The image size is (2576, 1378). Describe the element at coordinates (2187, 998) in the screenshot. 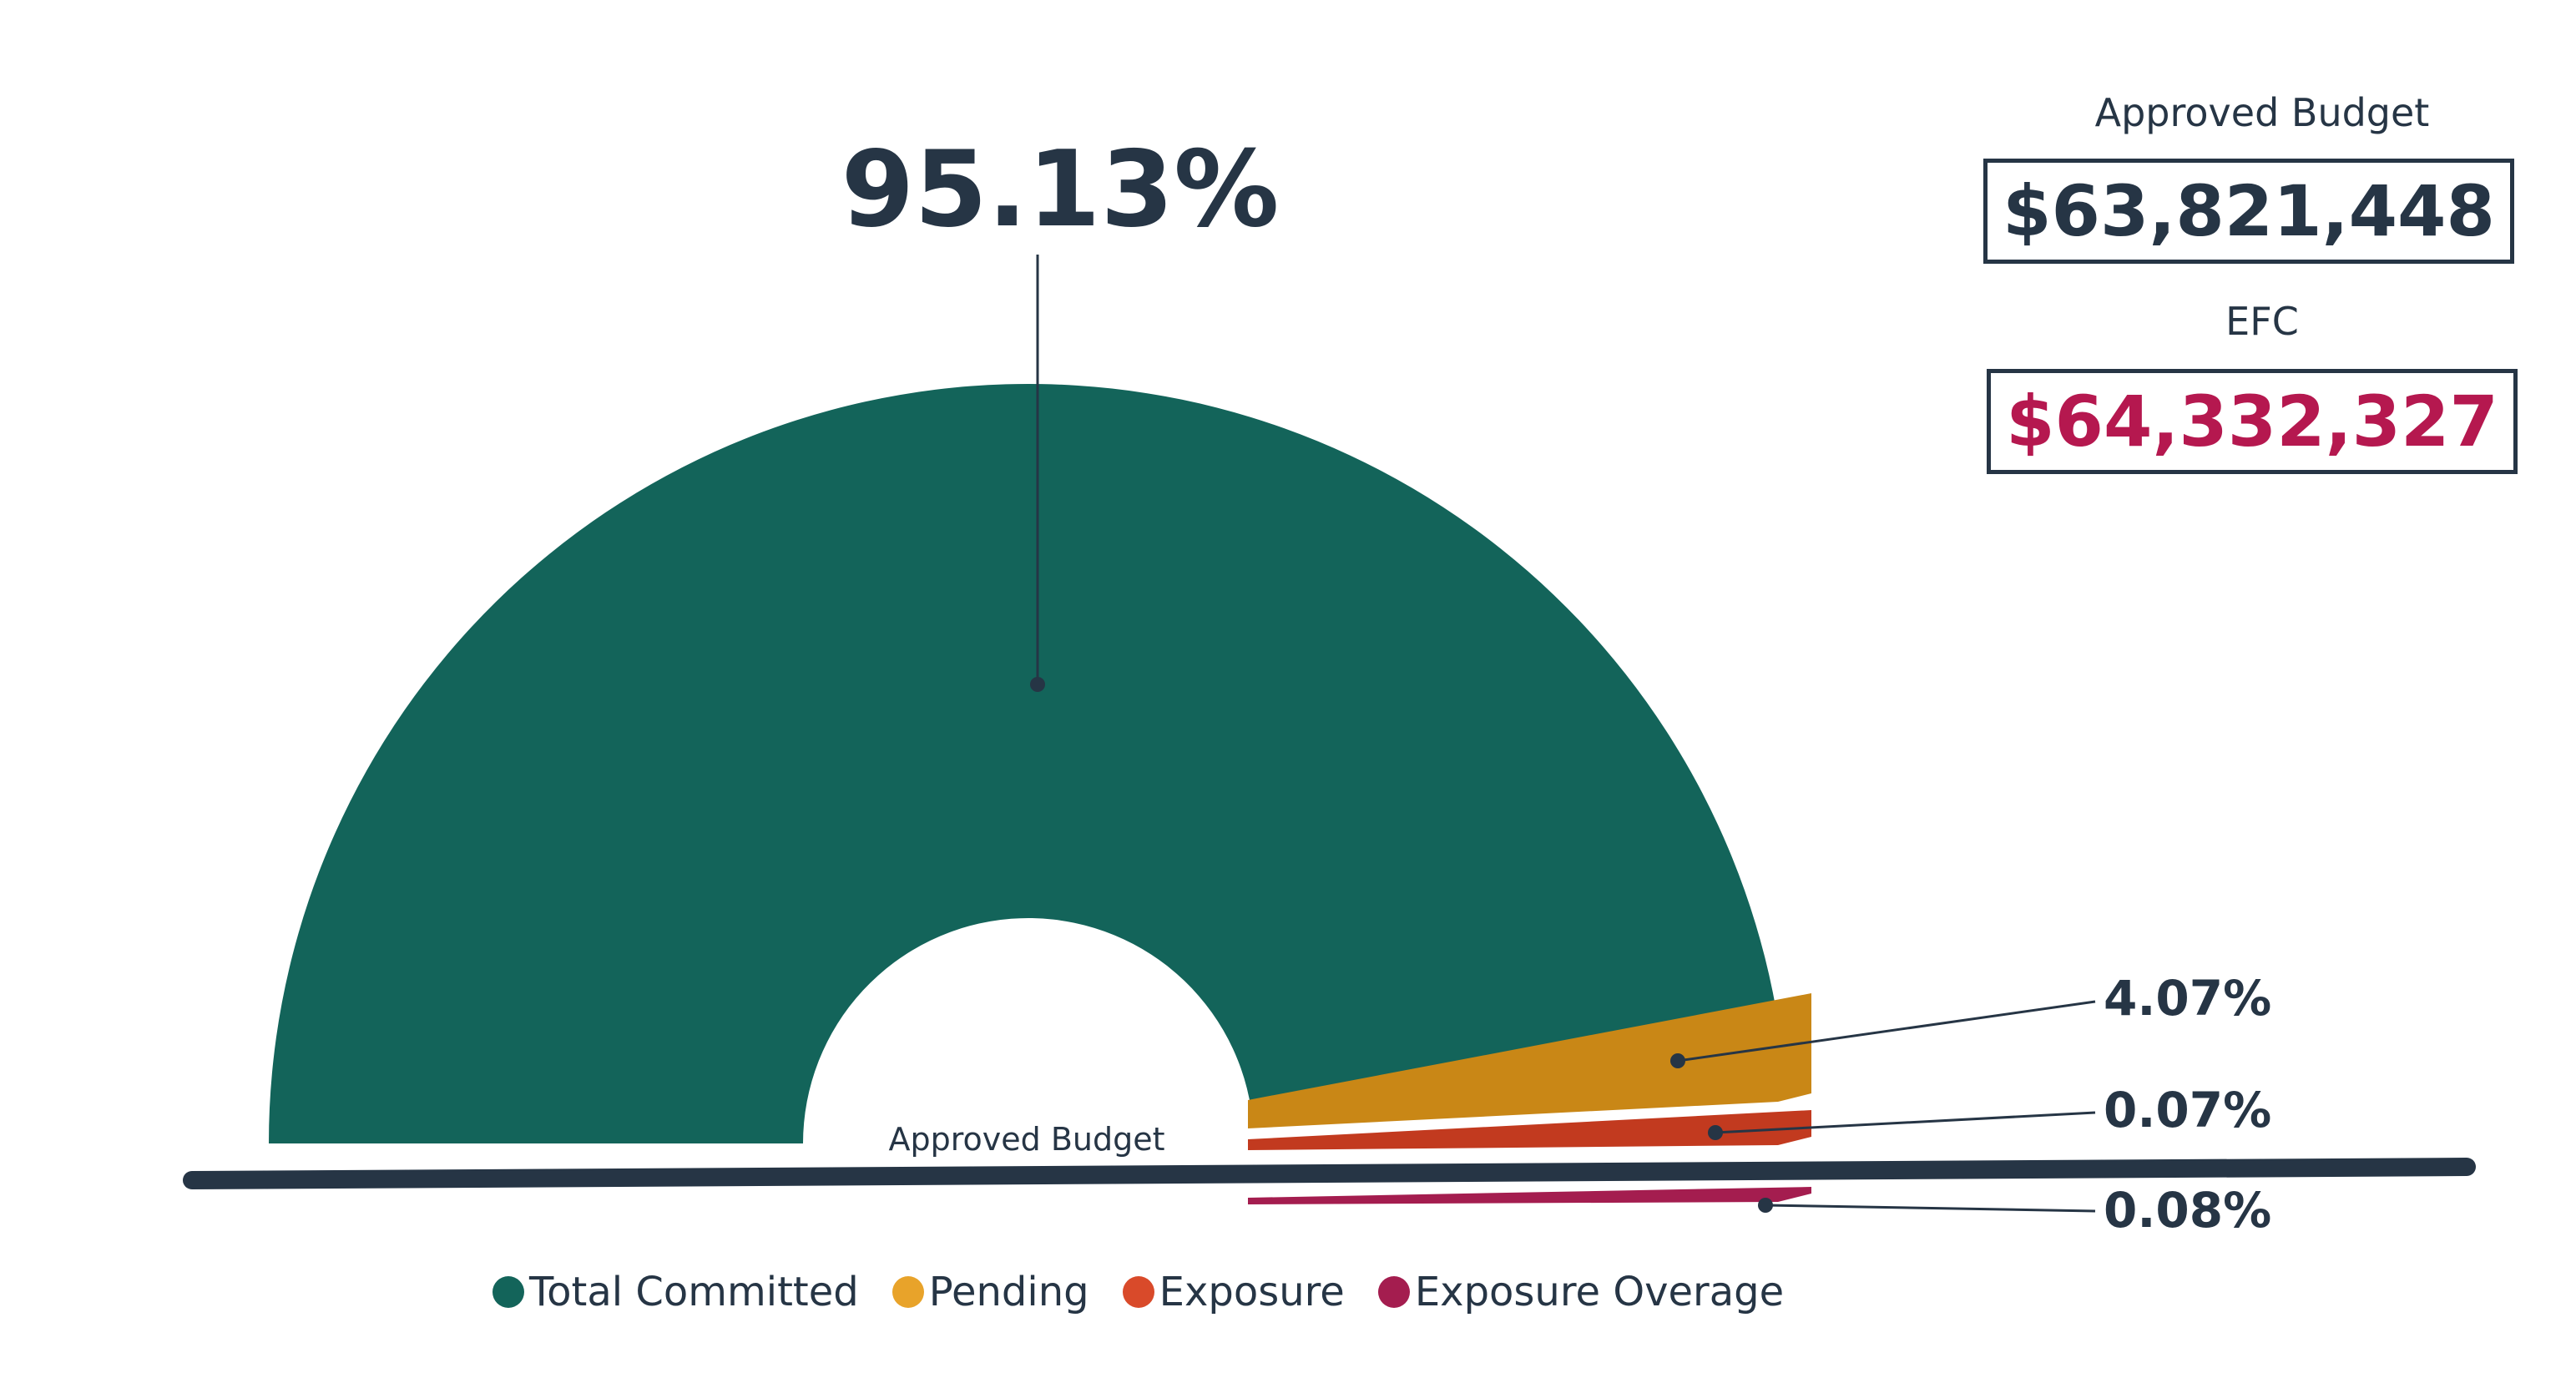

I see `value-label-pending: 4.07%` at that location.